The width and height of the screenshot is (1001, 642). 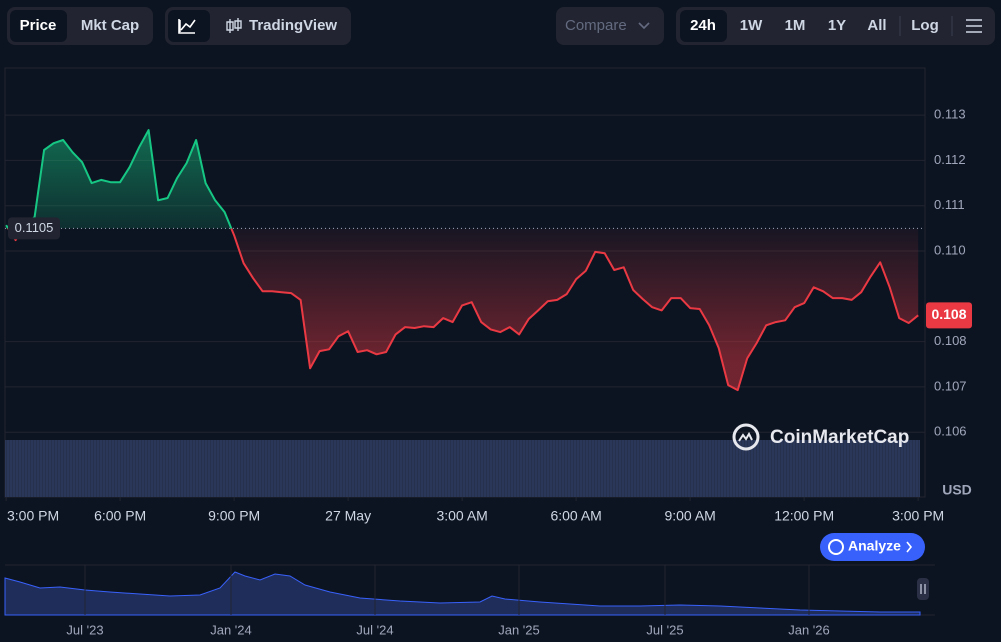 I want to click on navigator-area, so click(x=462, y=593).